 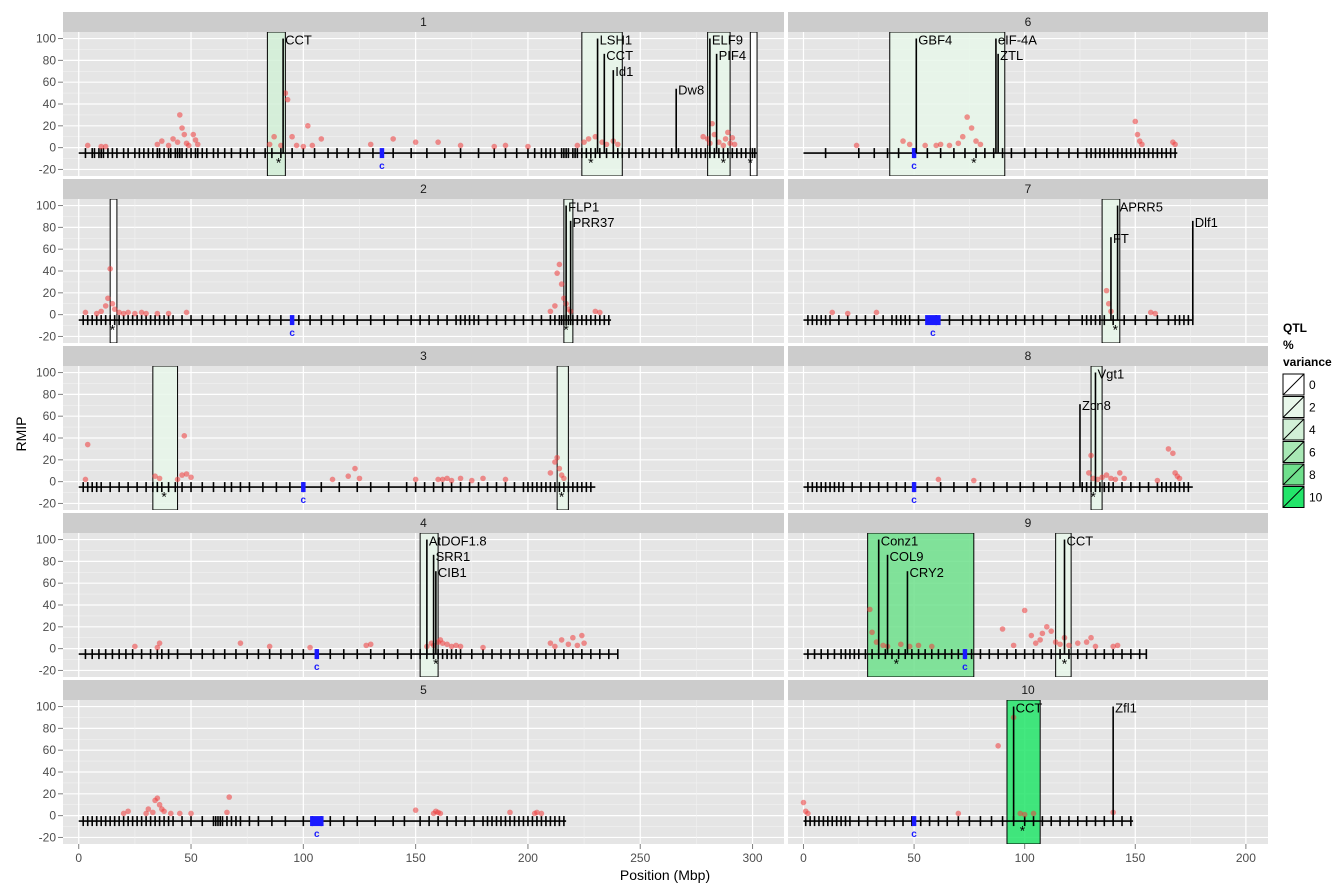 I want to click on gene-label: LSH1, so click(x=616, y=40).